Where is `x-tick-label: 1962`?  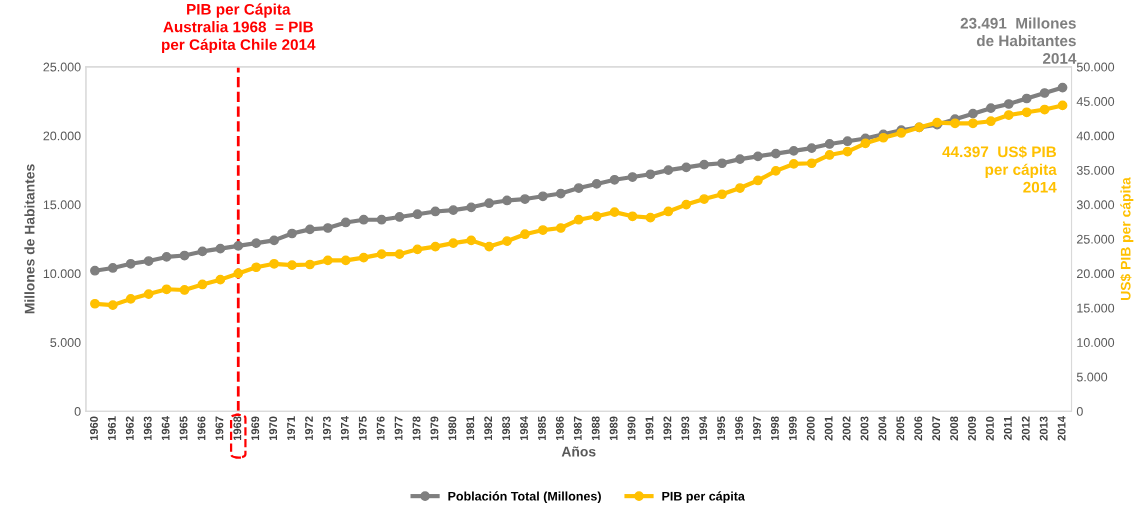 x-tick-label: 1962 is located at coordinates (129, 428).